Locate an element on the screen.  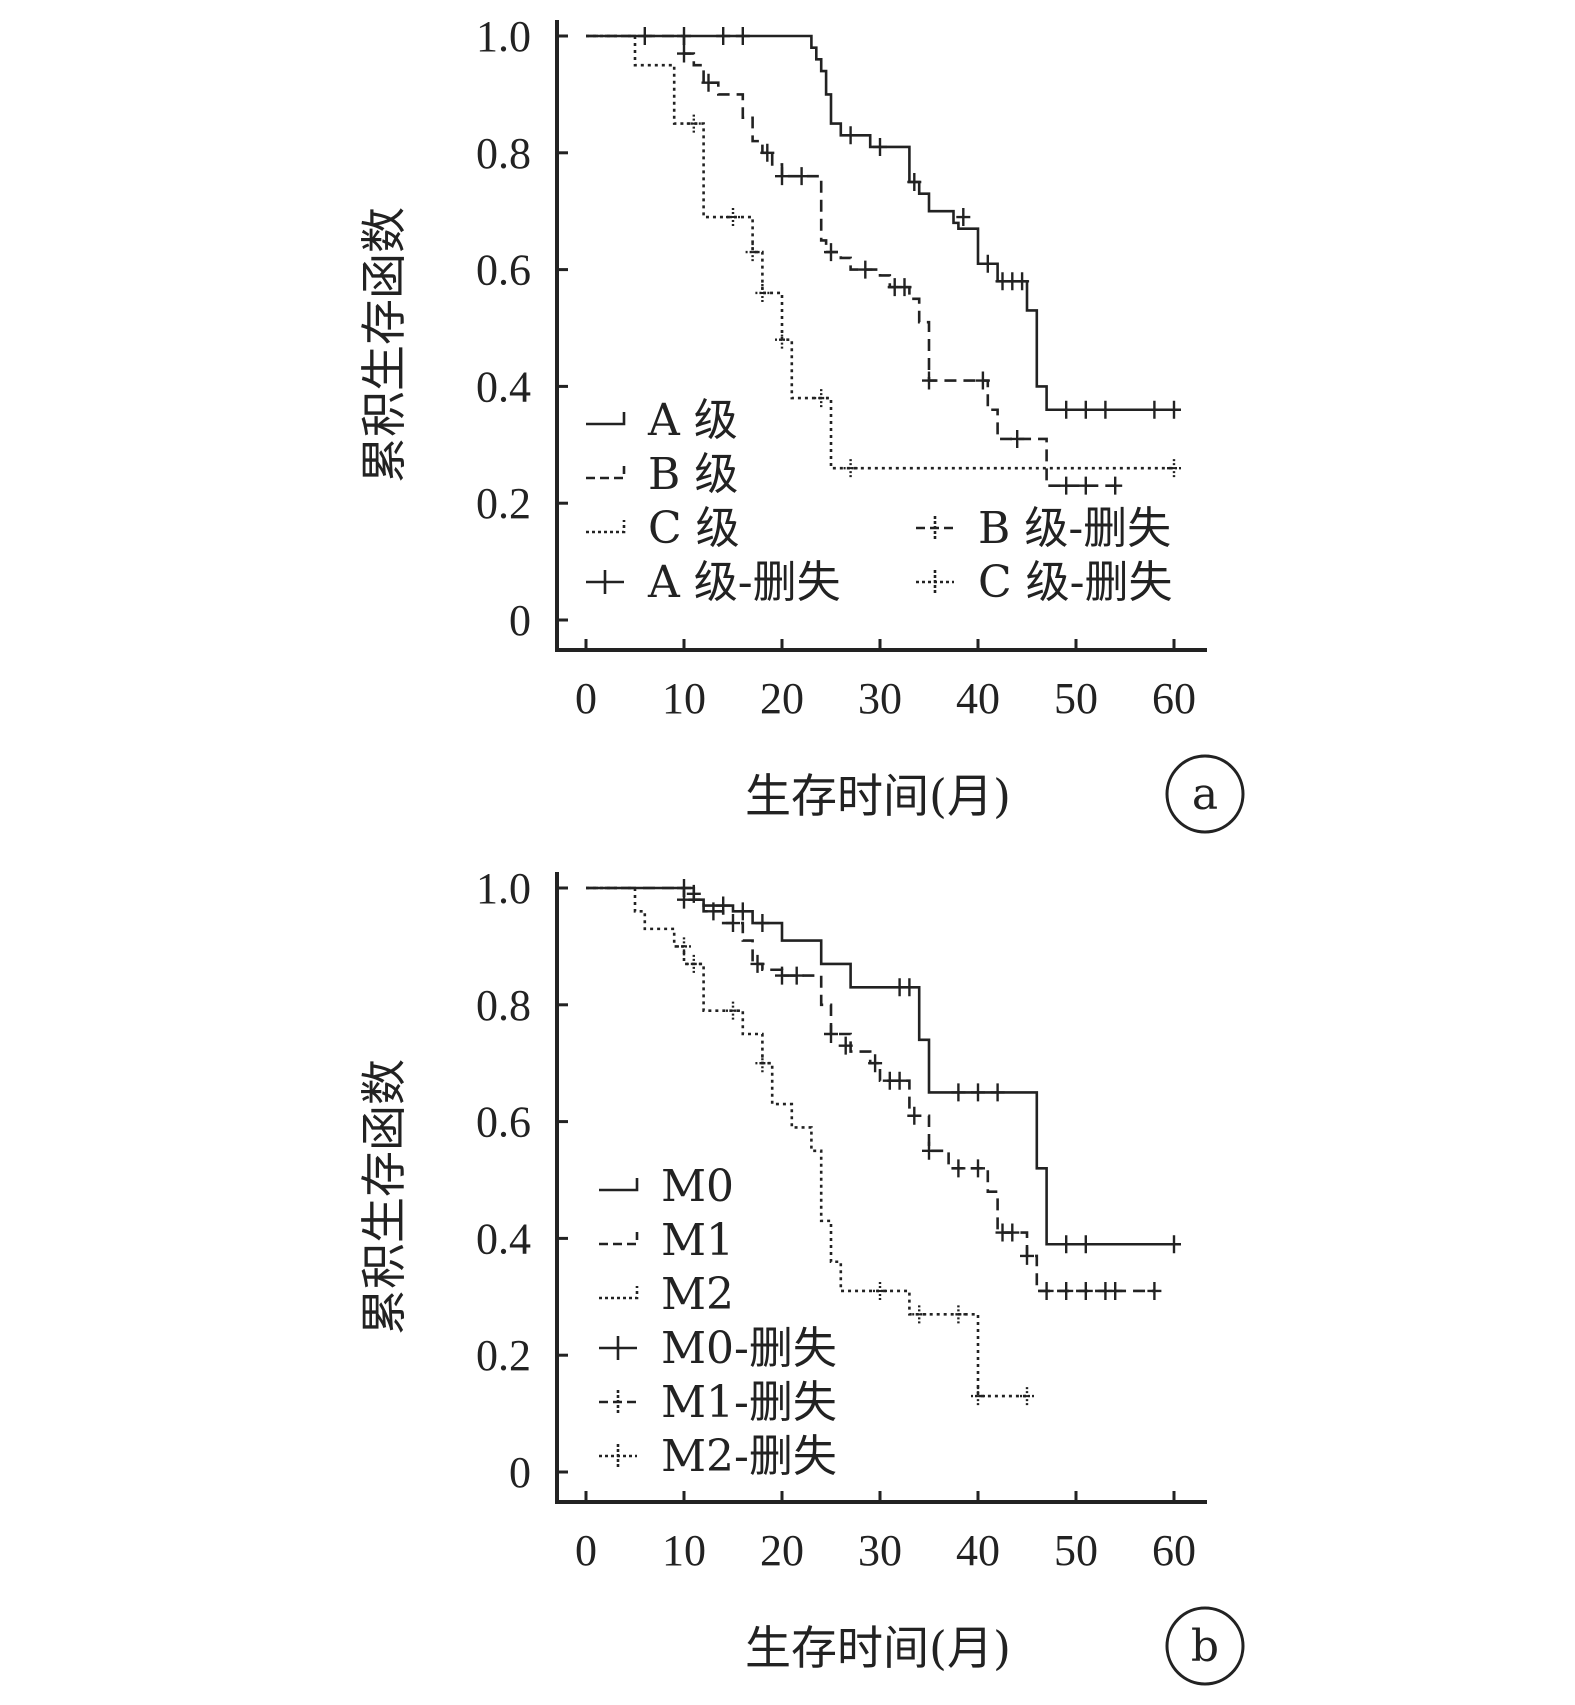
panel-label-badge: b is located at coordinates (1205, 1646).